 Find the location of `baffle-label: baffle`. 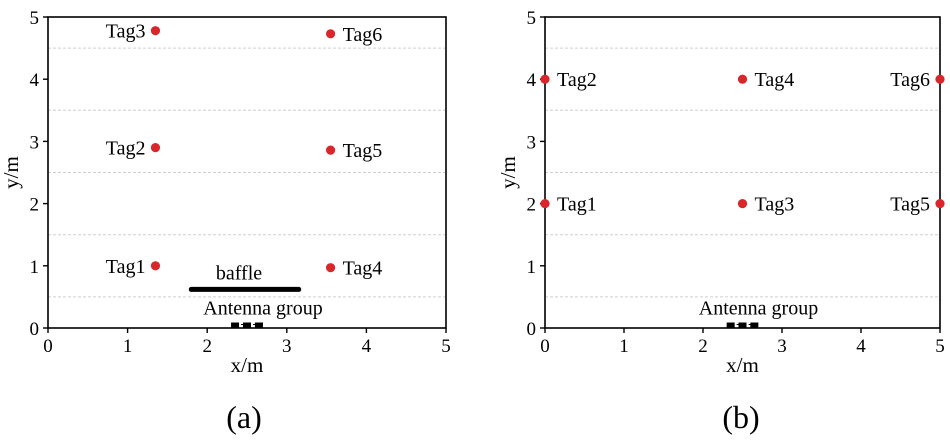

baffle-label: baffle is located at coordinates (239, 273).